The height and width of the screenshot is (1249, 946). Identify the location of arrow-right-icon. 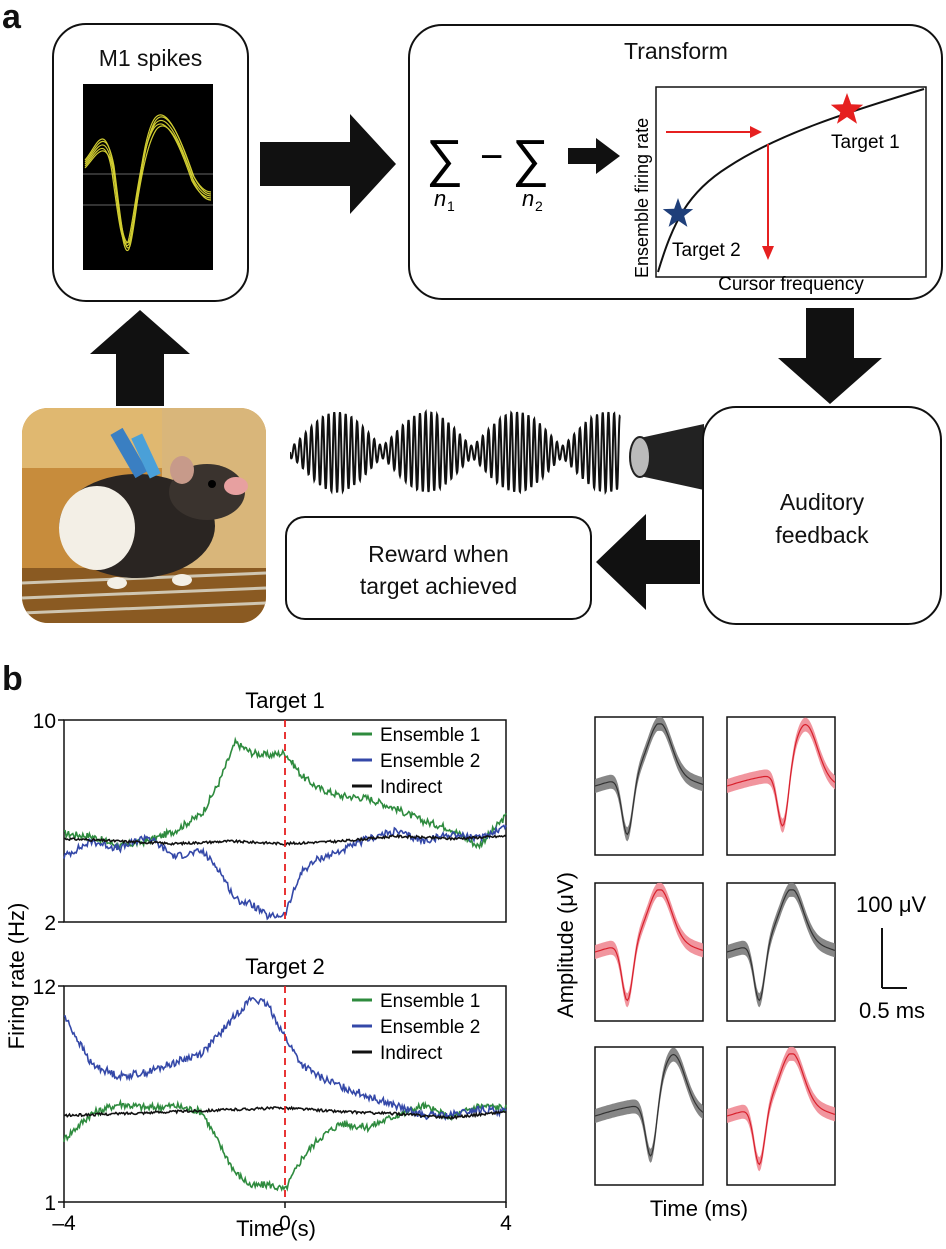
(328, 164).